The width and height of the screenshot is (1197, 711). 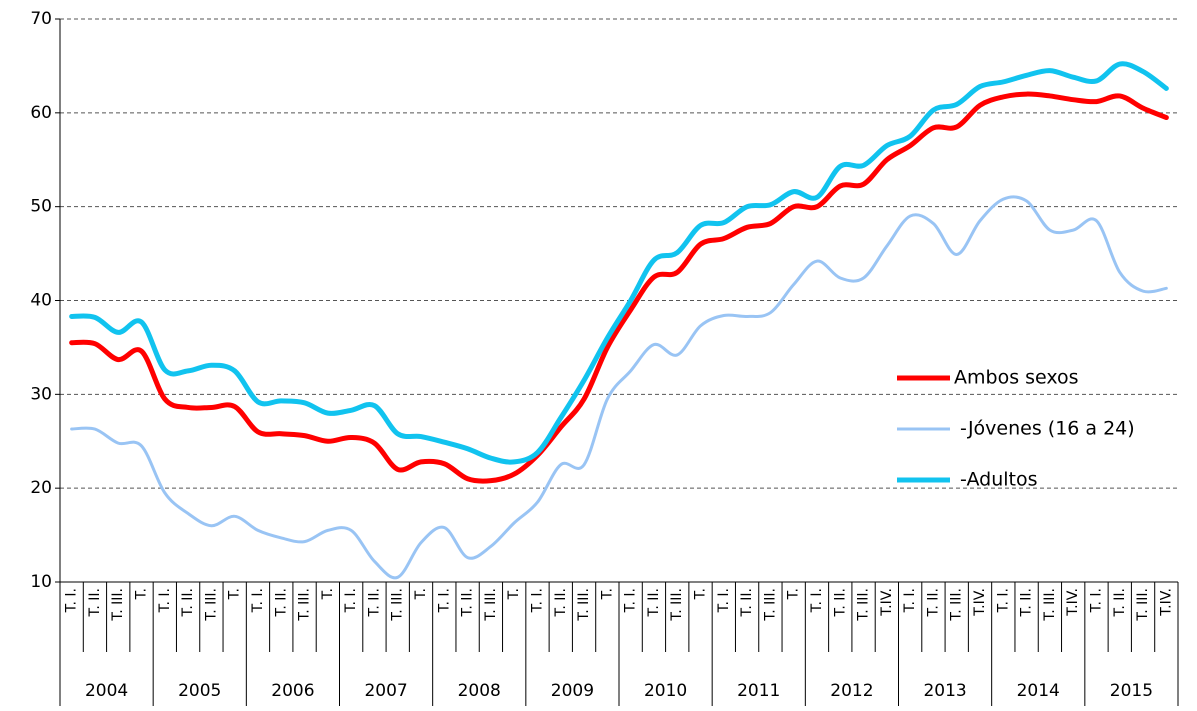 I want to click on legend-label: -Jóvenes (16 a 24), so click(x=1044, y=429).